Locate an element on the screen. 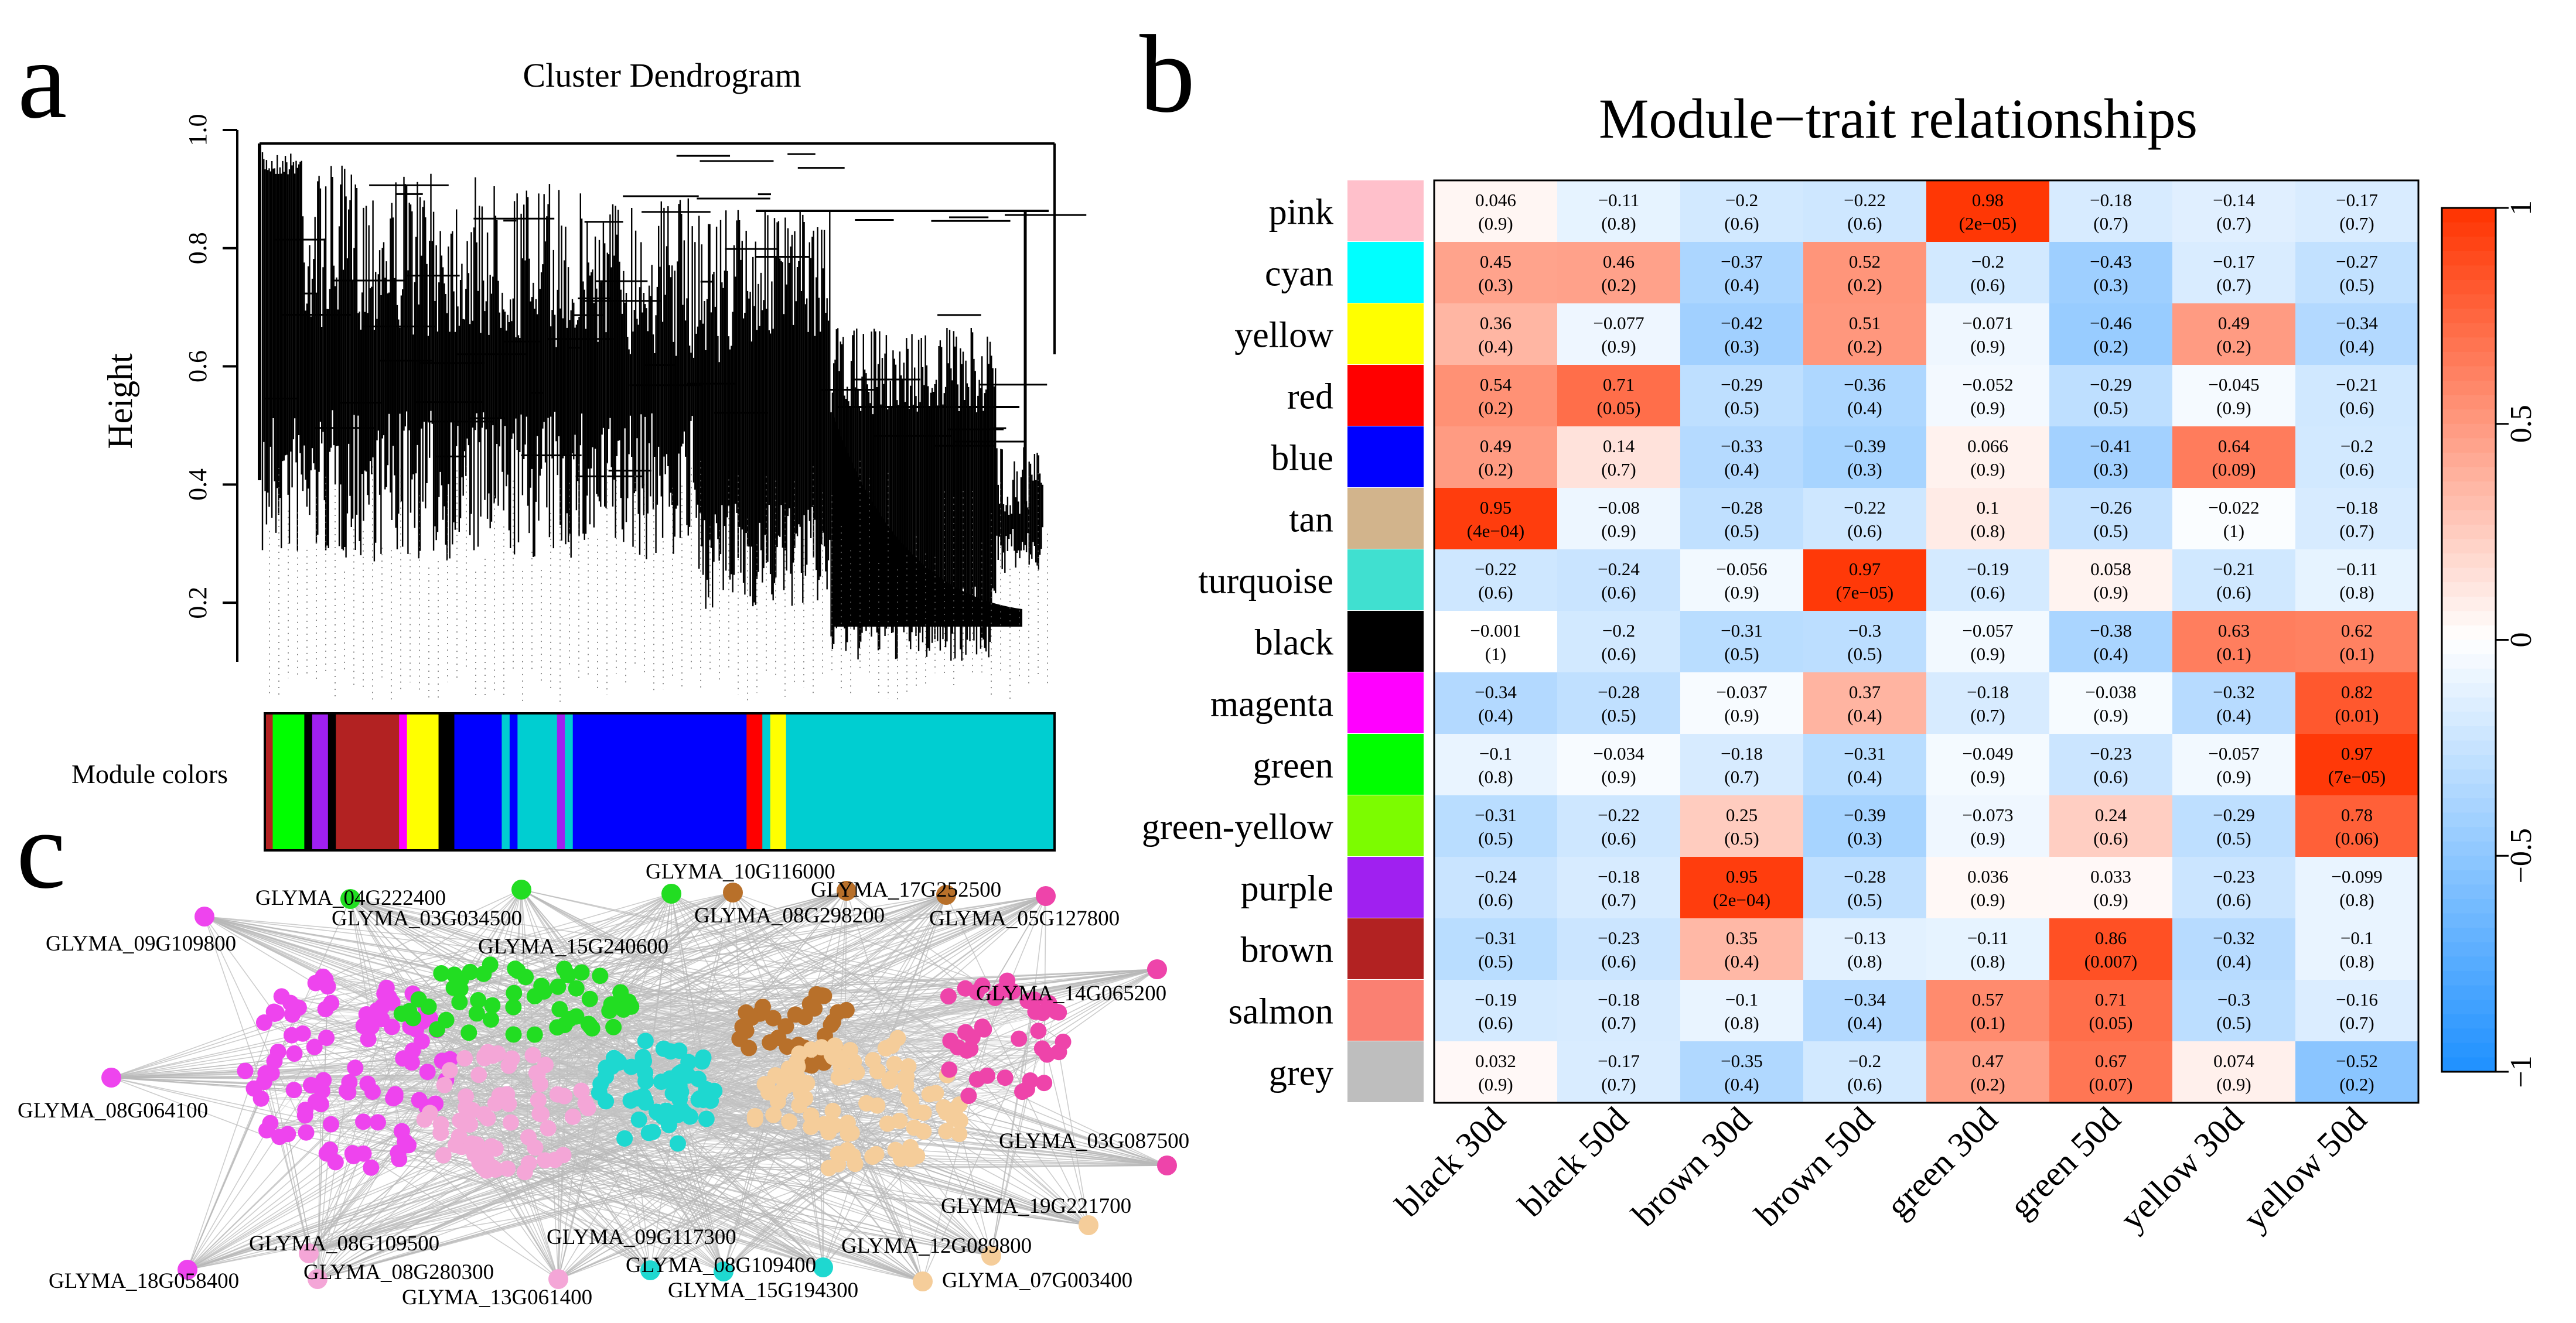 The image size is (2576, 1323). cell-value: −0.23 is located at coordinates (2111, 753).